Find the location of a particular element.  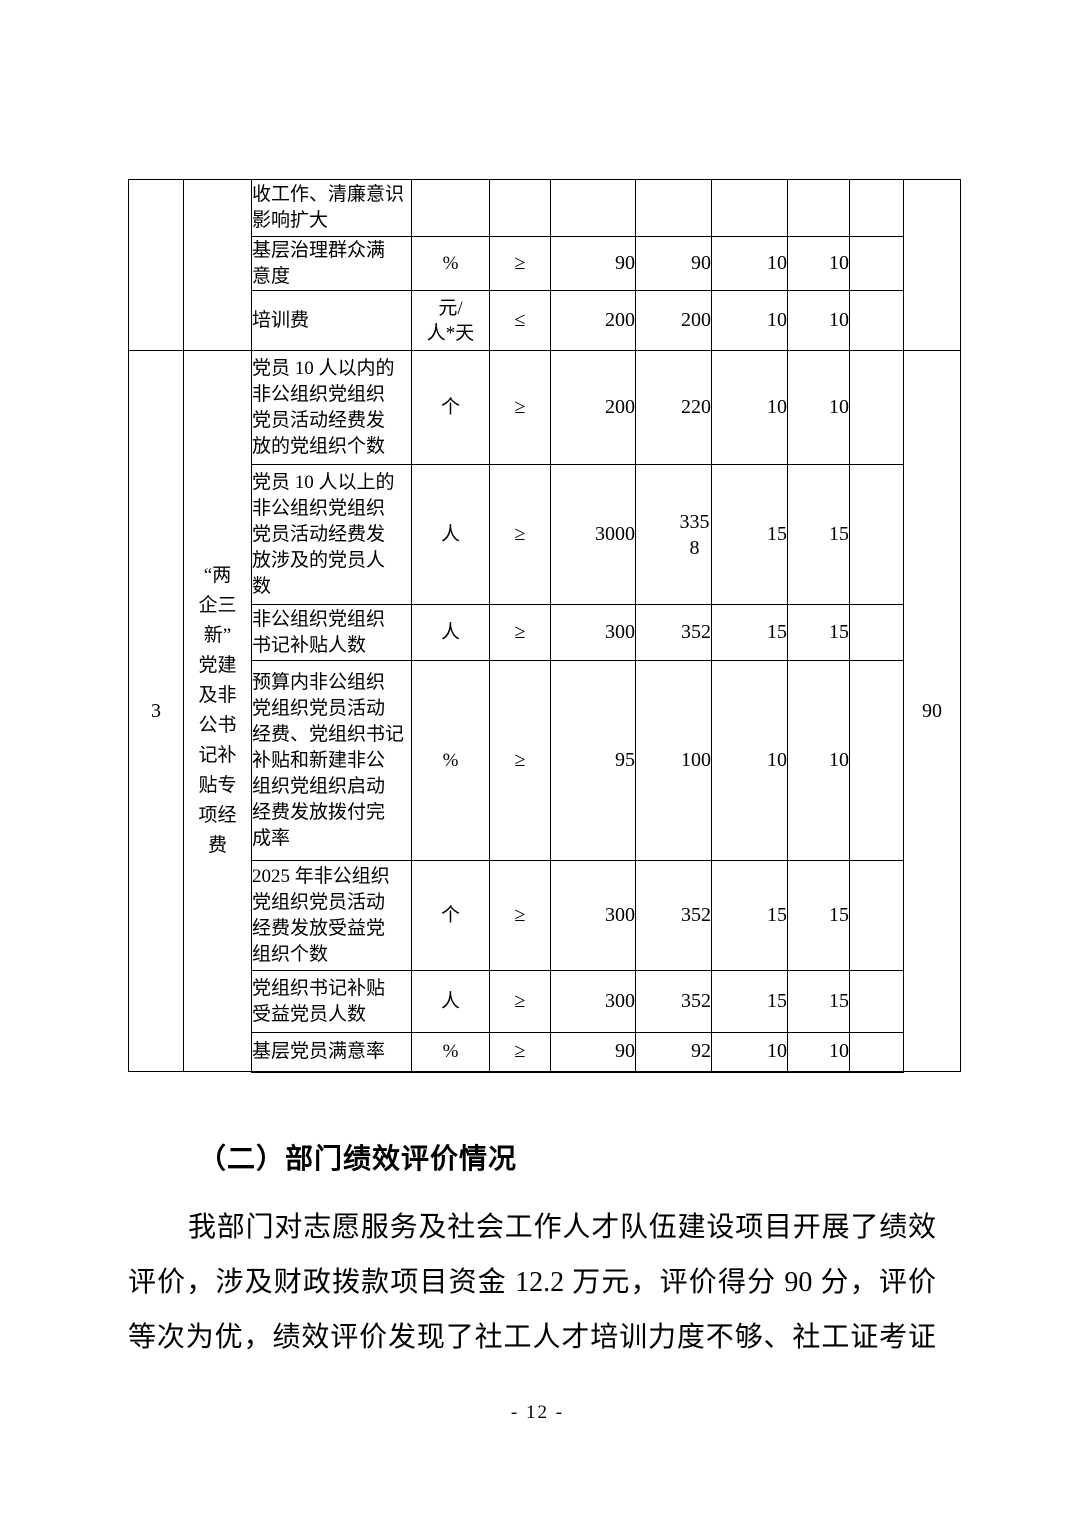

symbol-cell is located at coordinates (520, 208).